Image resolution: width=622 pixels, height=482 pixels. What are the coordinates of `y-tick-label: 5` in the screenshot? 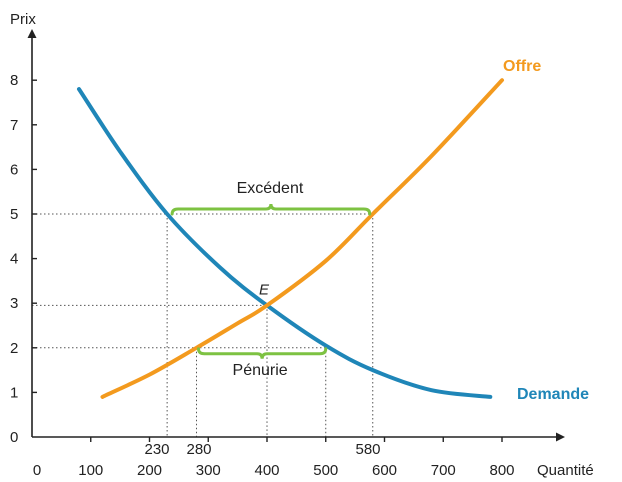 It's located at (14, 214).